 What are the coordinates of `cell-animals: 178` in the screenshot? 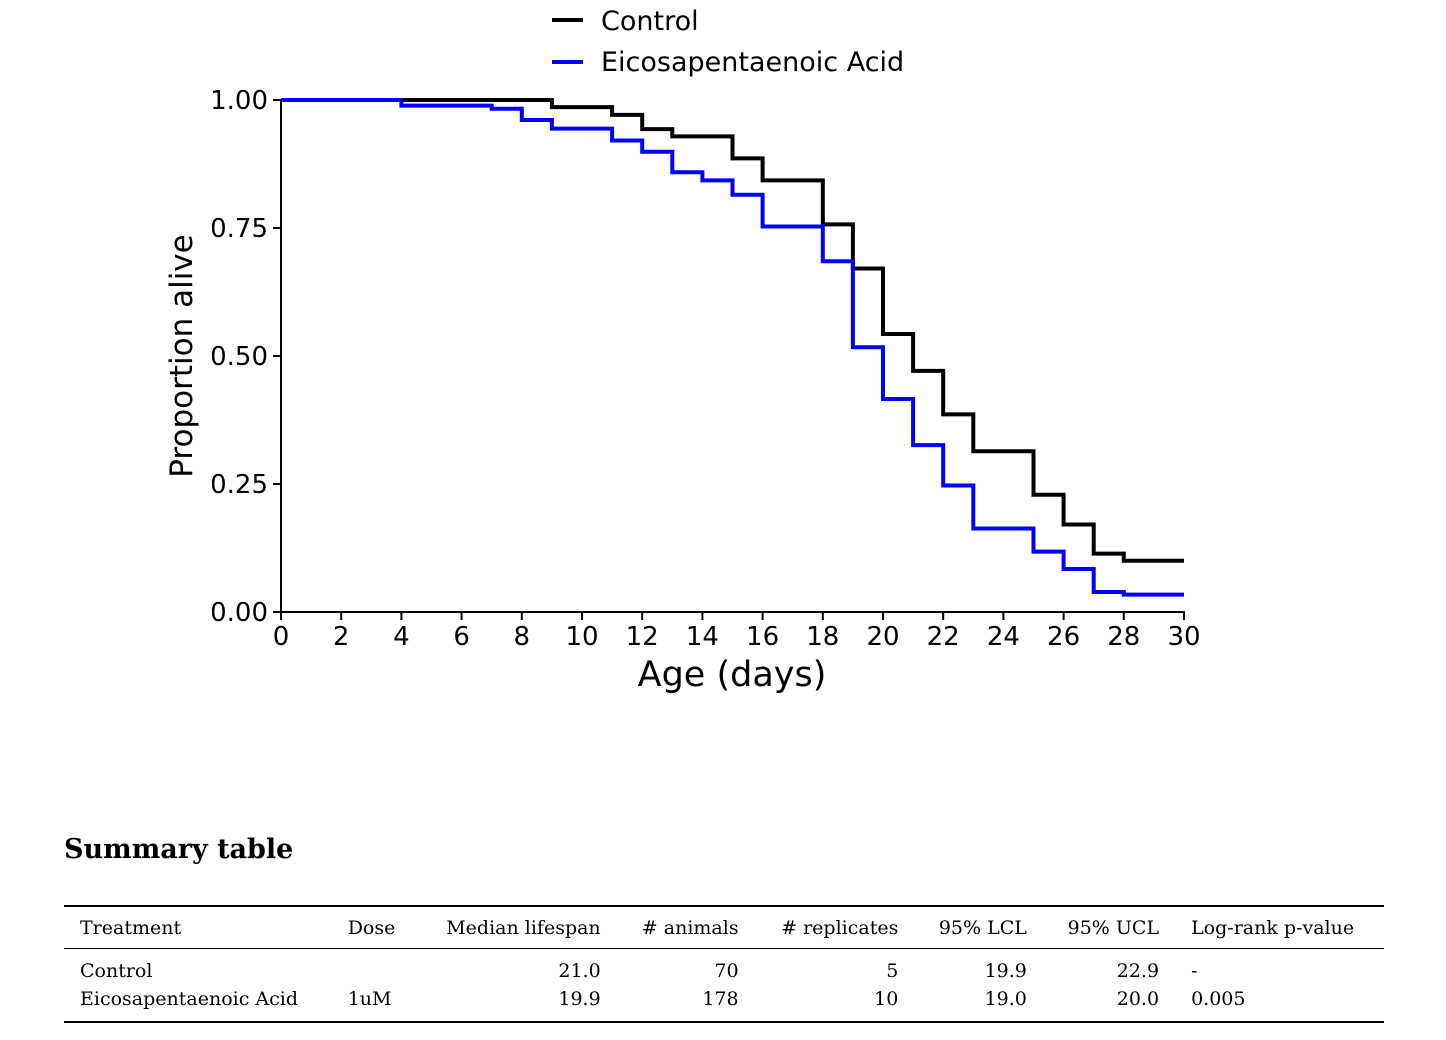 It's located at (720, 999).